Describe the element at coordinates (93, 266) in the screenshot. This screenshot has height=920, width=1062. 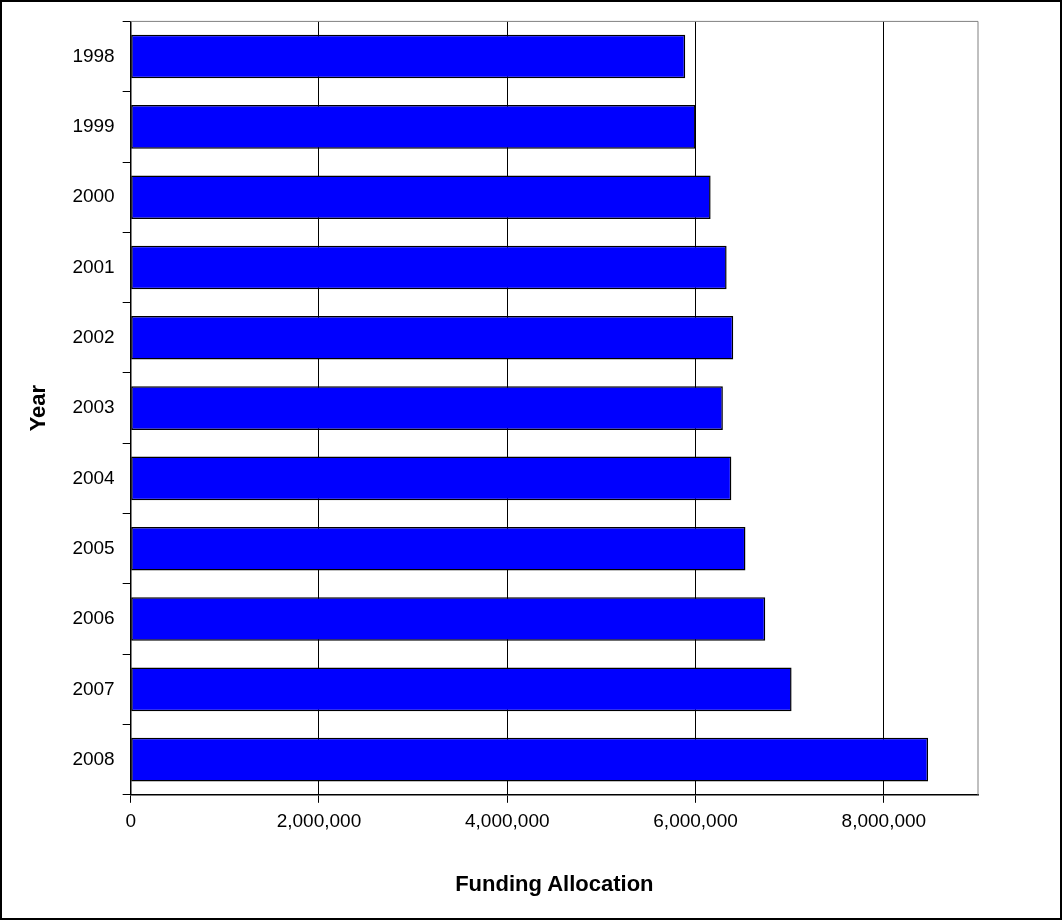
I see `y-tick-label: 2001` at that location.